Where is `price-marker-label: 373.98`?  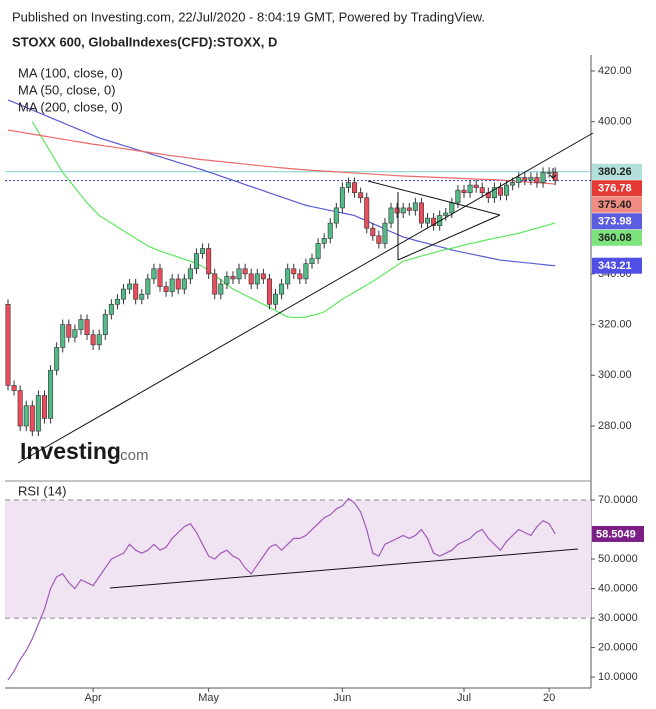 price-marker-label: 373.98 is located at coordinates (615, 222).